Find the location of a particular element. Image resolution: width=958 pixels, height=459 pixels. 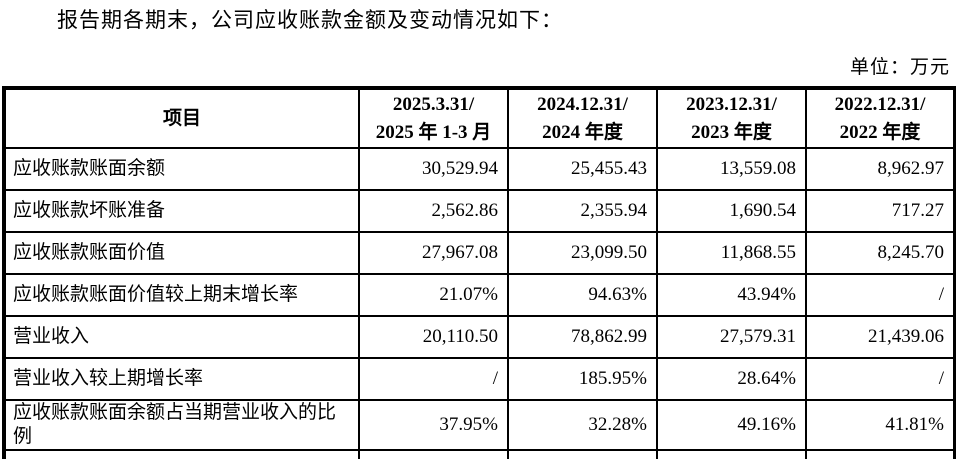

row-label-cell is located at coordinates (181, 453).